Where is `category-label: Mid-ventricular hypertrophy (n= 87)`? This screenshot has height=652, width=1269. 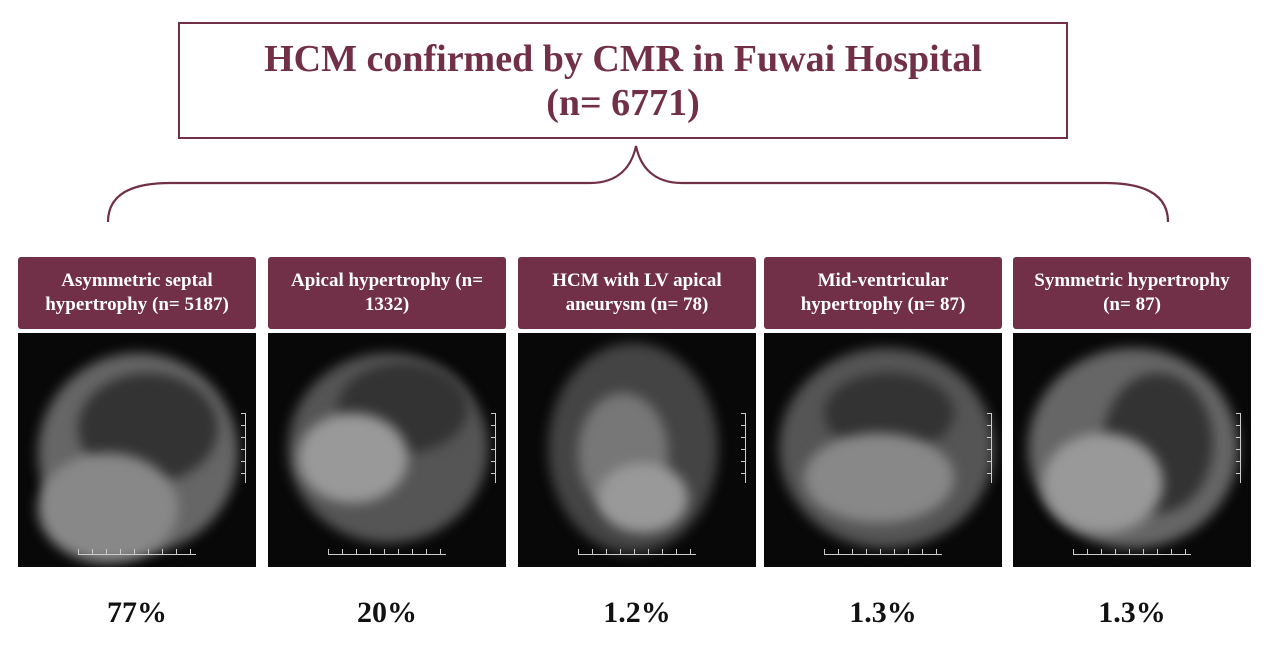
category-label: Mid-ventricular hypertrophy (n= 87) is located at coordinates (883, 292).